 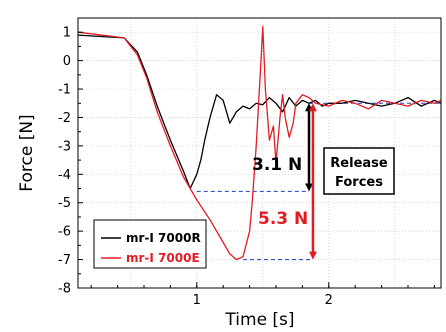 I want to click on y-tick-label: -8, so click(x=64, y=289).